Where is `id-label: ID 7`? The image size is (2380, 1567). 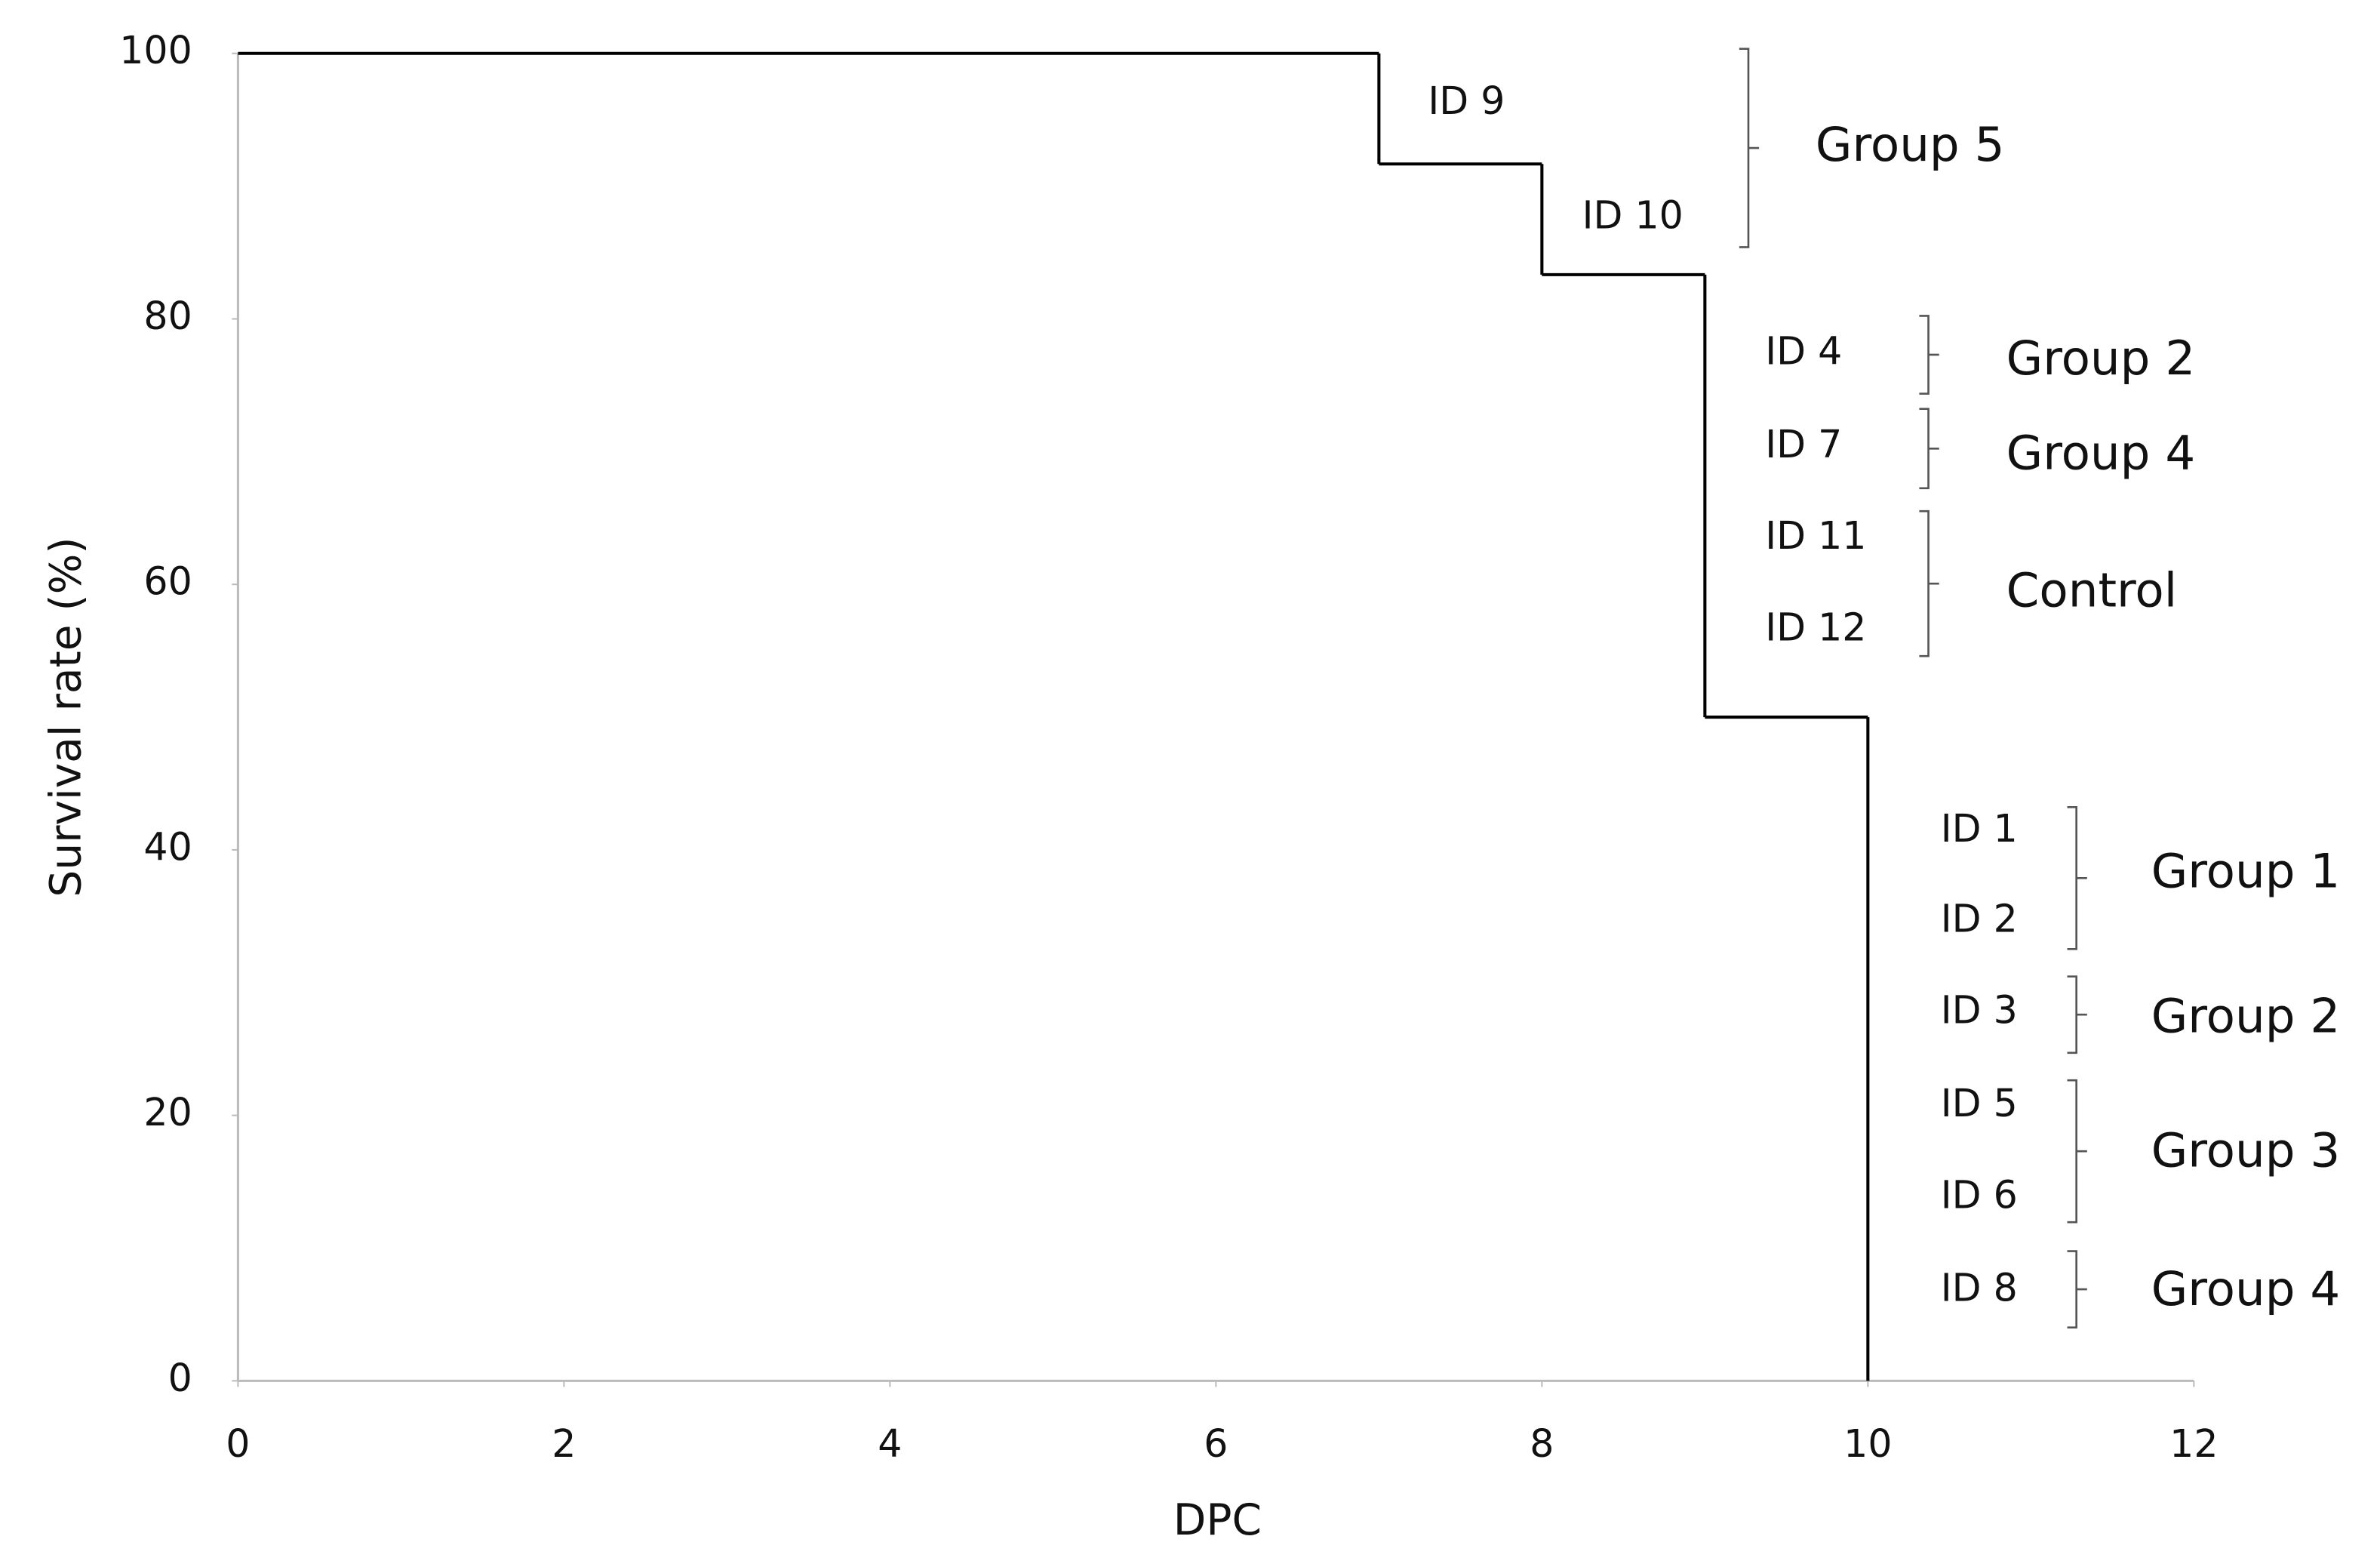 id-label: ID 7 is located at coordinates (1803, 444).